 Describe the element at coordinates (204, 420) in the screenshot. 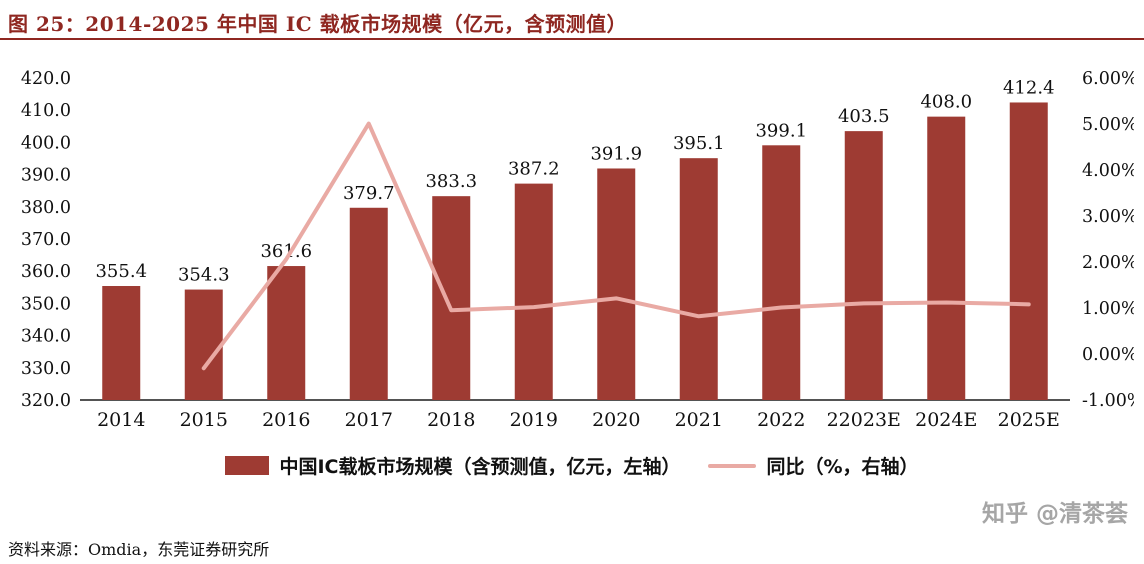

I see `x-axis-label: 2015` at that location.